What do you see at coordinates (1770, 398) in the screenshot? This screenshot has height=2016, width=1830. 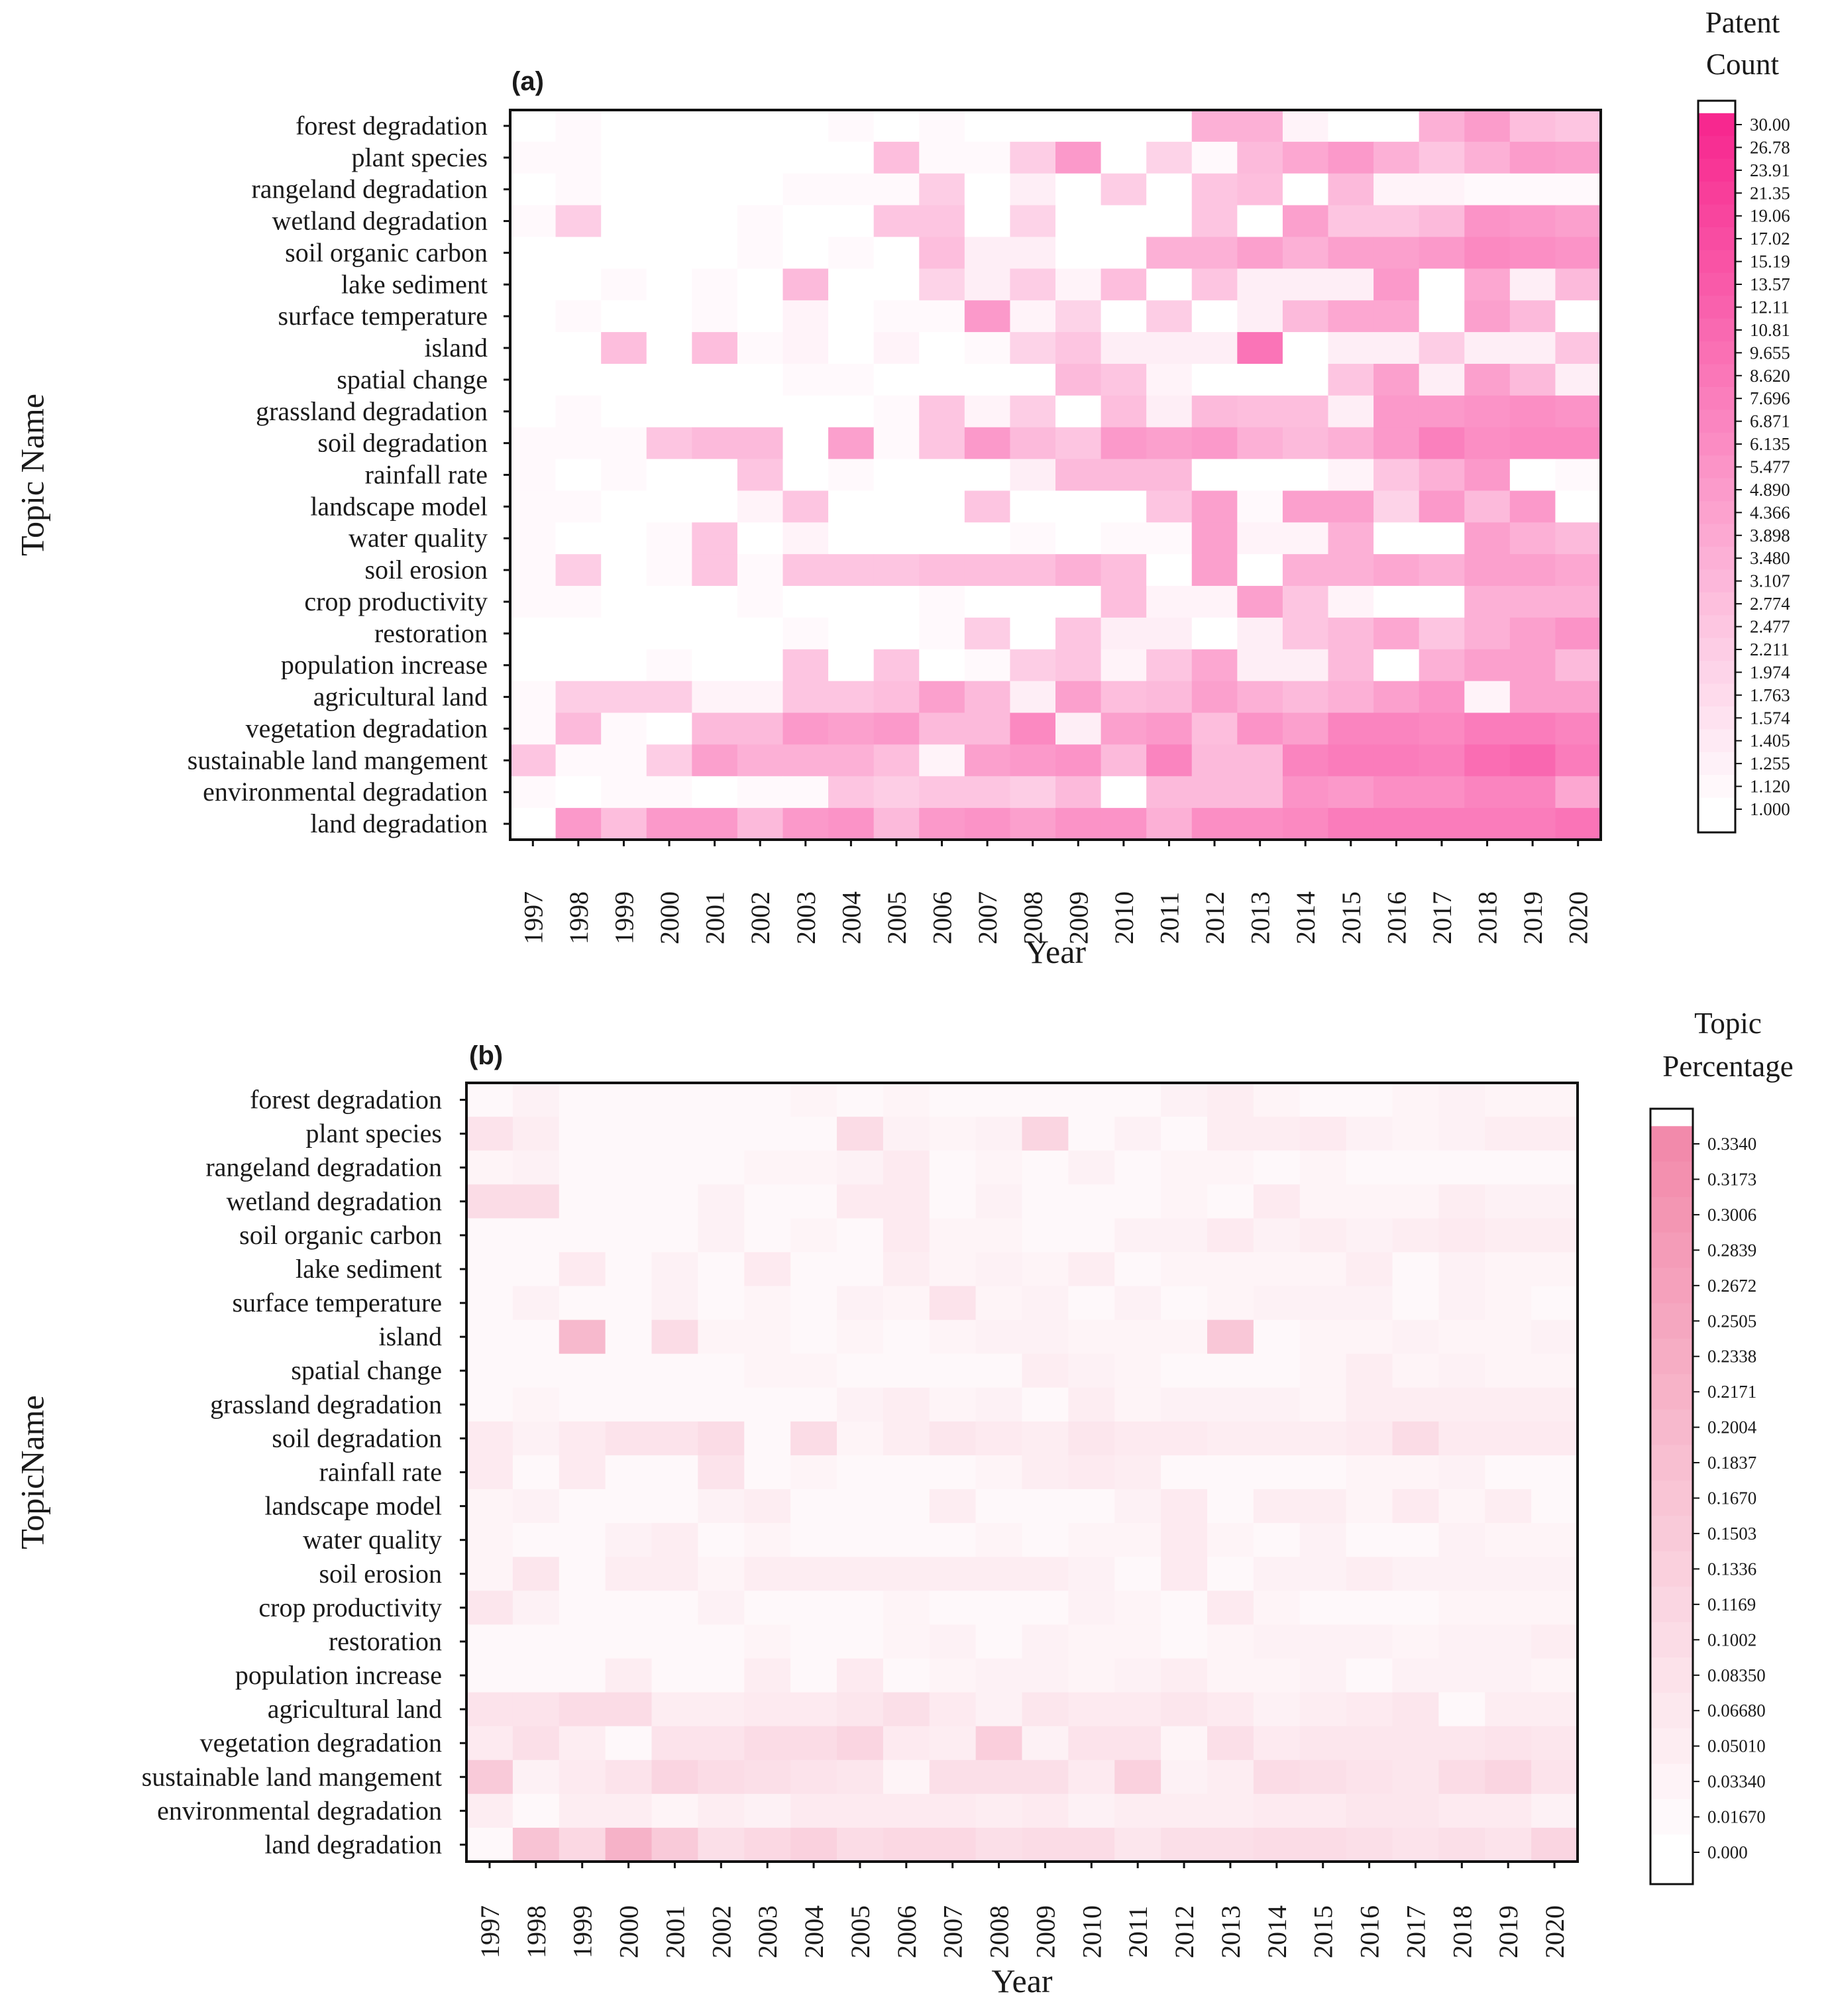 I see `colorbar-tick-label: 7.696` at bounding box center [1770, 398].